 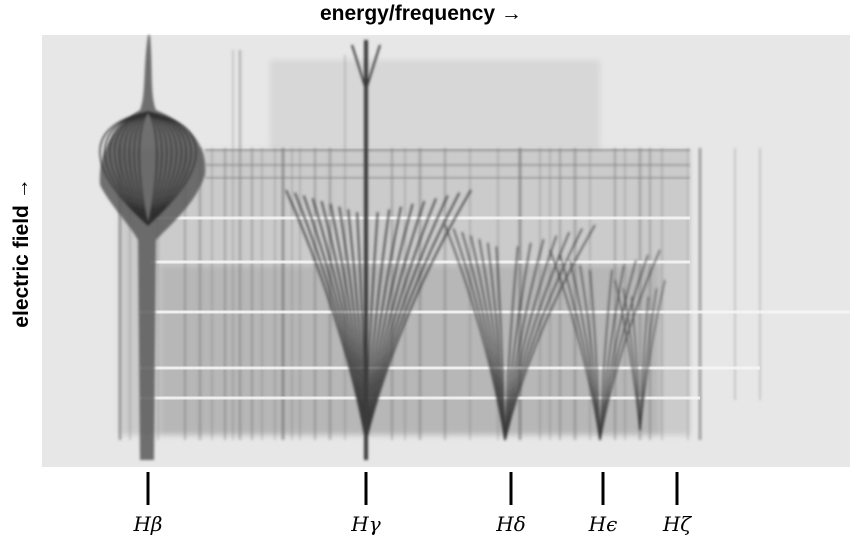 What do you see at coordinates (677, 524) in the screenshot?
I see `label-hzeta: Hζ` at bounding box center [677, 524].